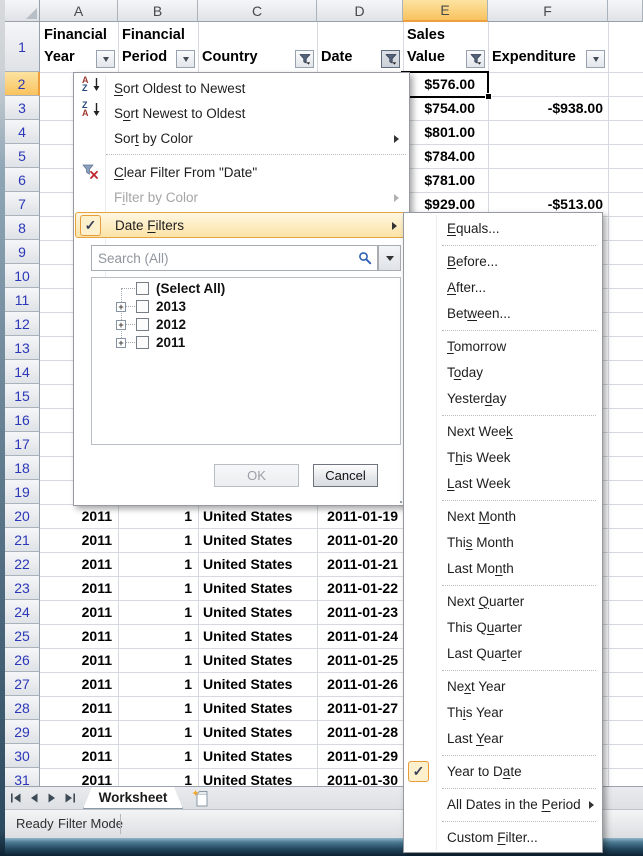  What do you see at coordinates (105, 59) in the screenshot?
I see `filter-dropdown-button-A` at bounding box center [105, 59].